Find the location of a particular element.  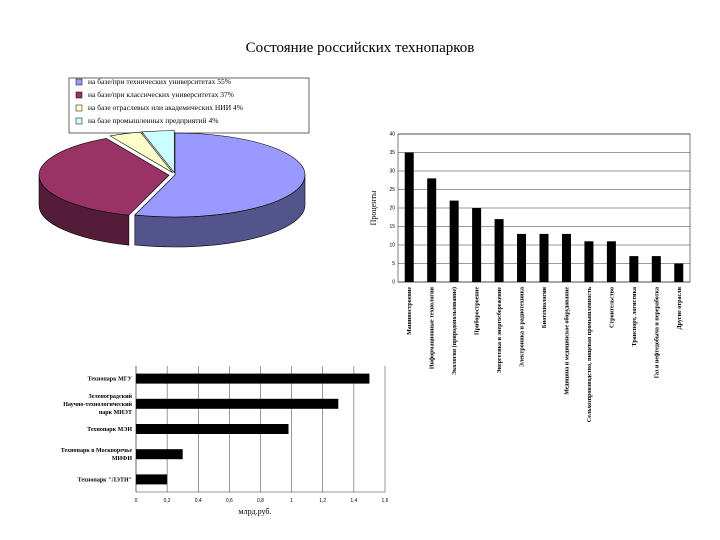

hbar-tick-label: 1,6 is located at coordinates (385, 501).